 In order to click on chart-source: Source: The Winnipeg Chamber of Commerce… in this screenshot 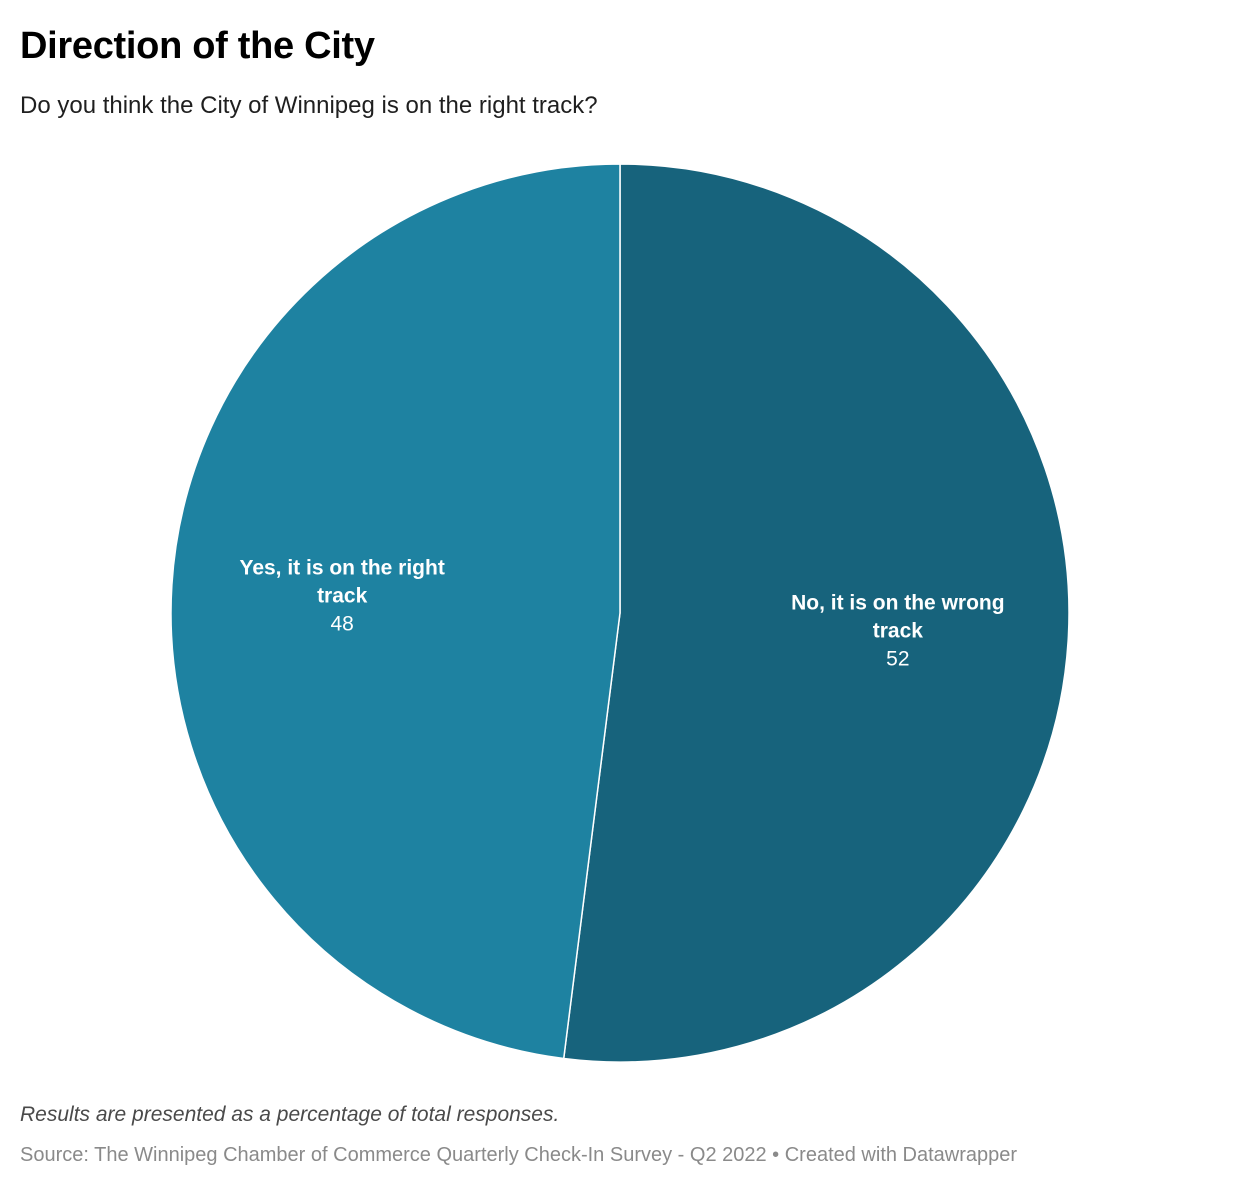, I will do `click(519, 1155)`.